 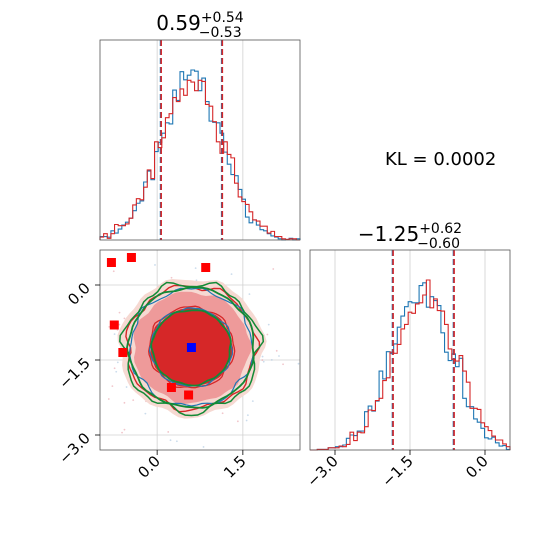 I want to click on top-gridlines, so click(x=200, y=140).